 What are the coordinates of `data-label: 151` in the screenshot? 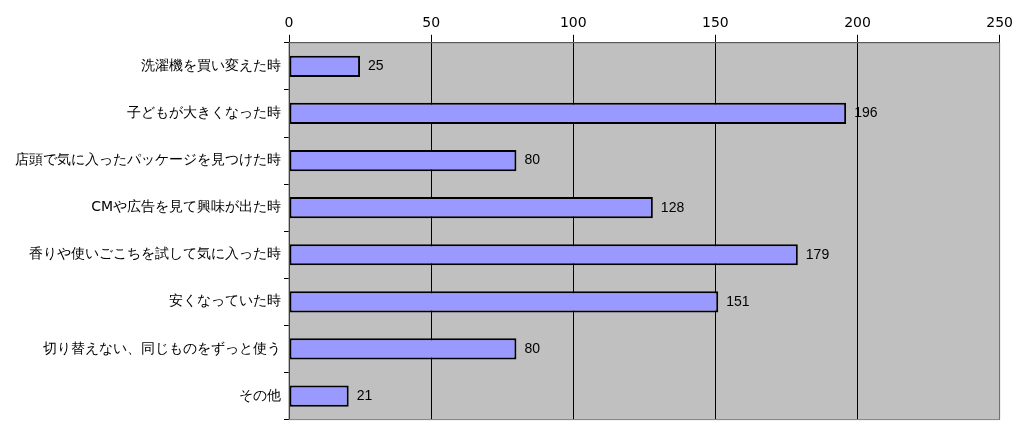 It's located at (738, 300).